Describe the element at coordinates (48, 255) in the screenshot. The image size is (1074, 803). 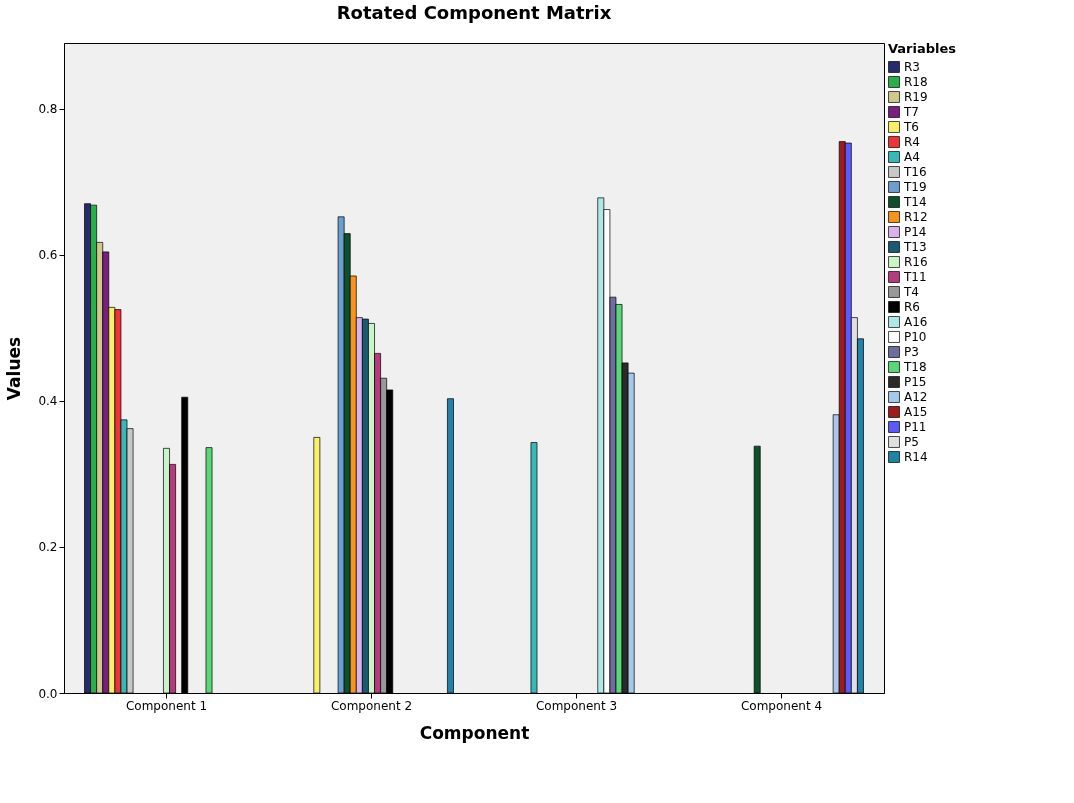
I see `y-tick-label: 0.6` at that location.